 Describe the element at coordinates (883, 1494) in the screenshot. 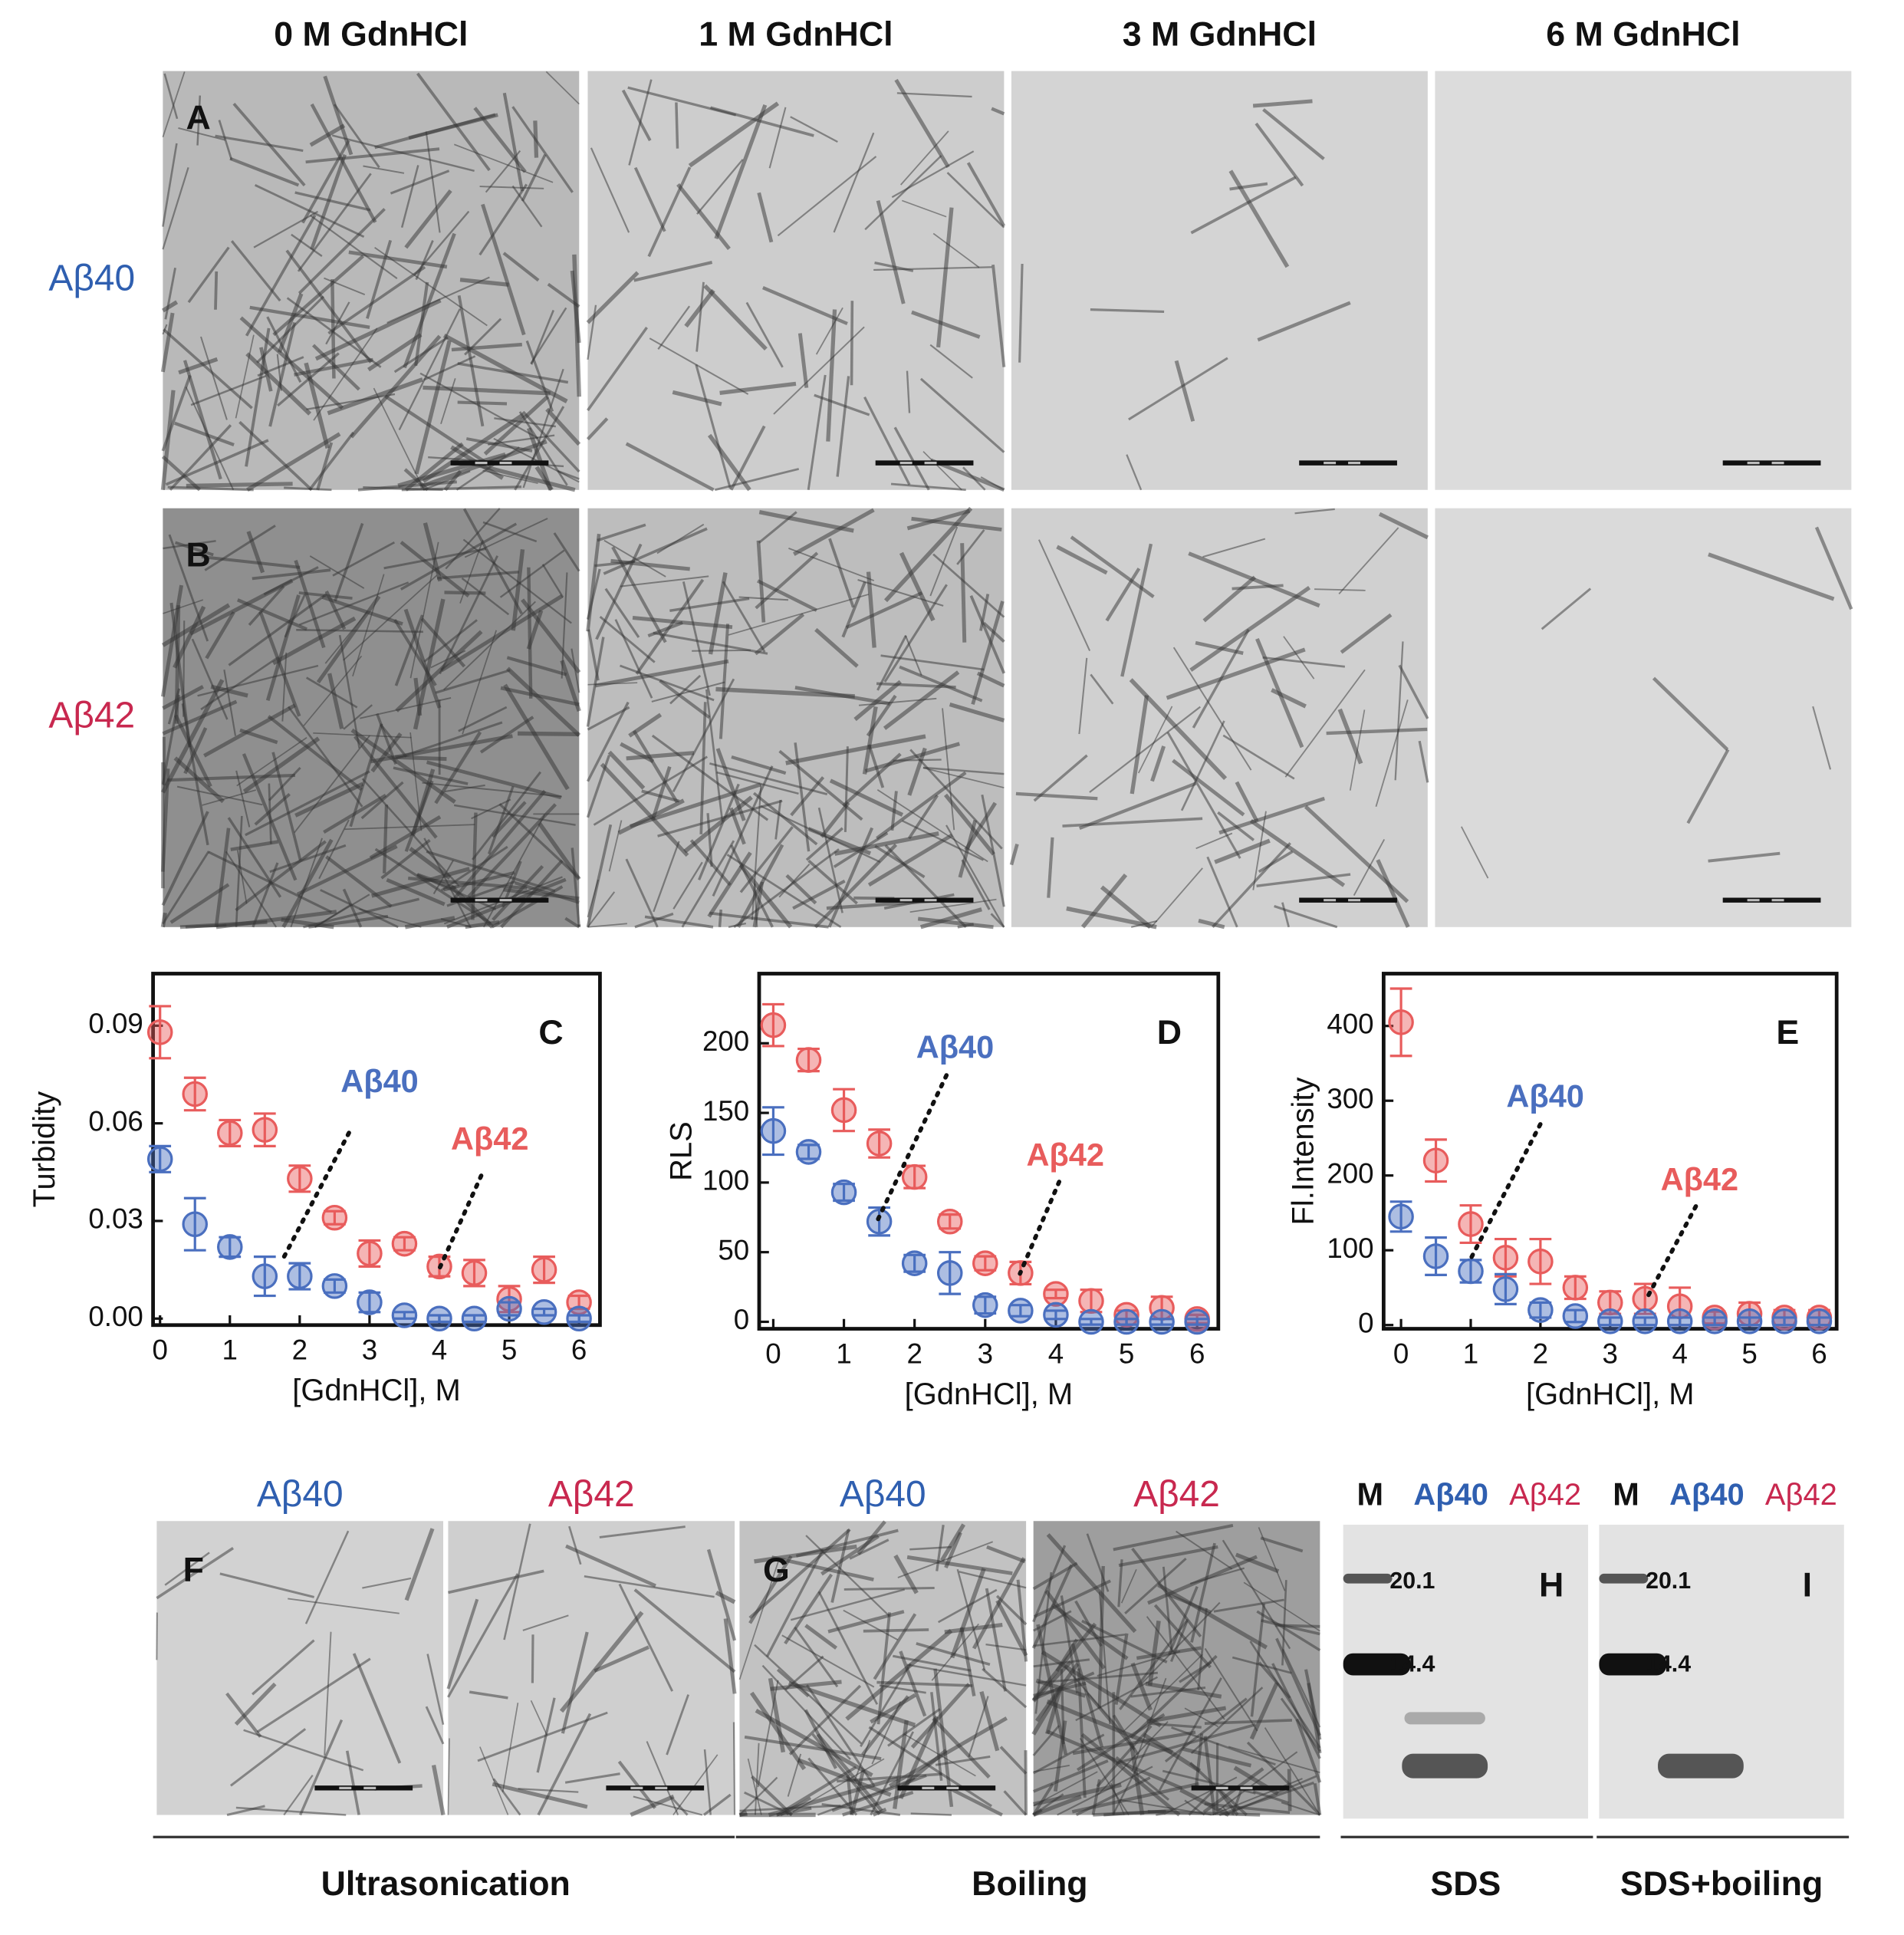

I see `sample-label: Aβ40` at that location.